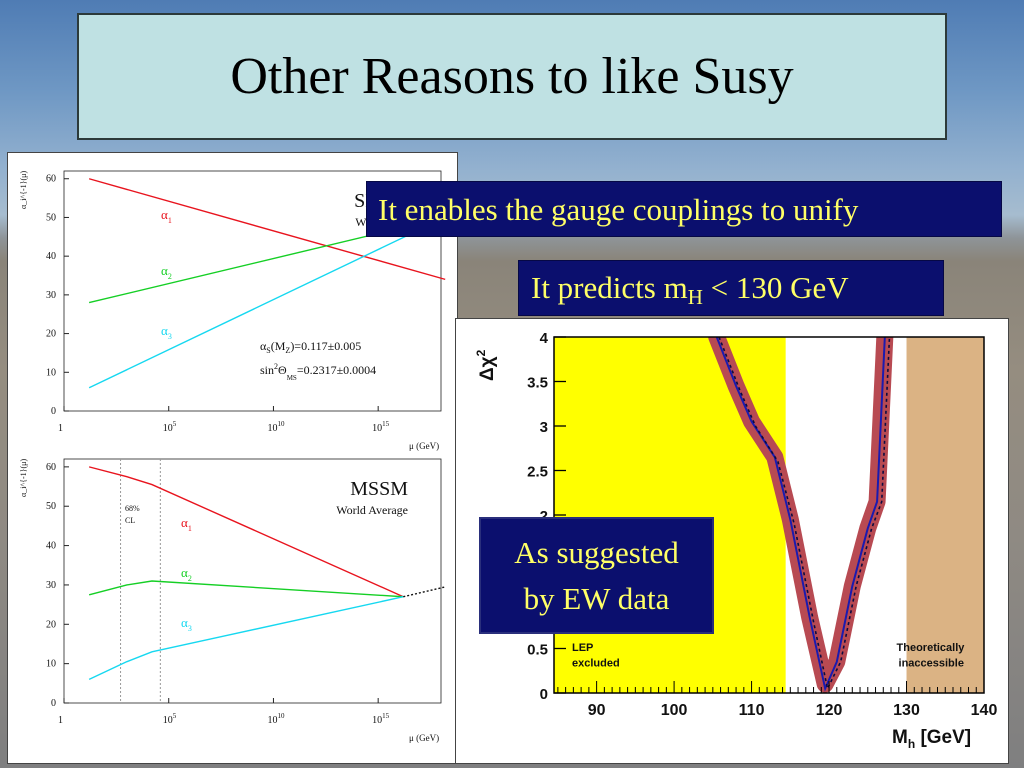 This screenshot has width=1024, height=768. I want to click on title-box: Other Reasons to like Susy, so click(512, 76).